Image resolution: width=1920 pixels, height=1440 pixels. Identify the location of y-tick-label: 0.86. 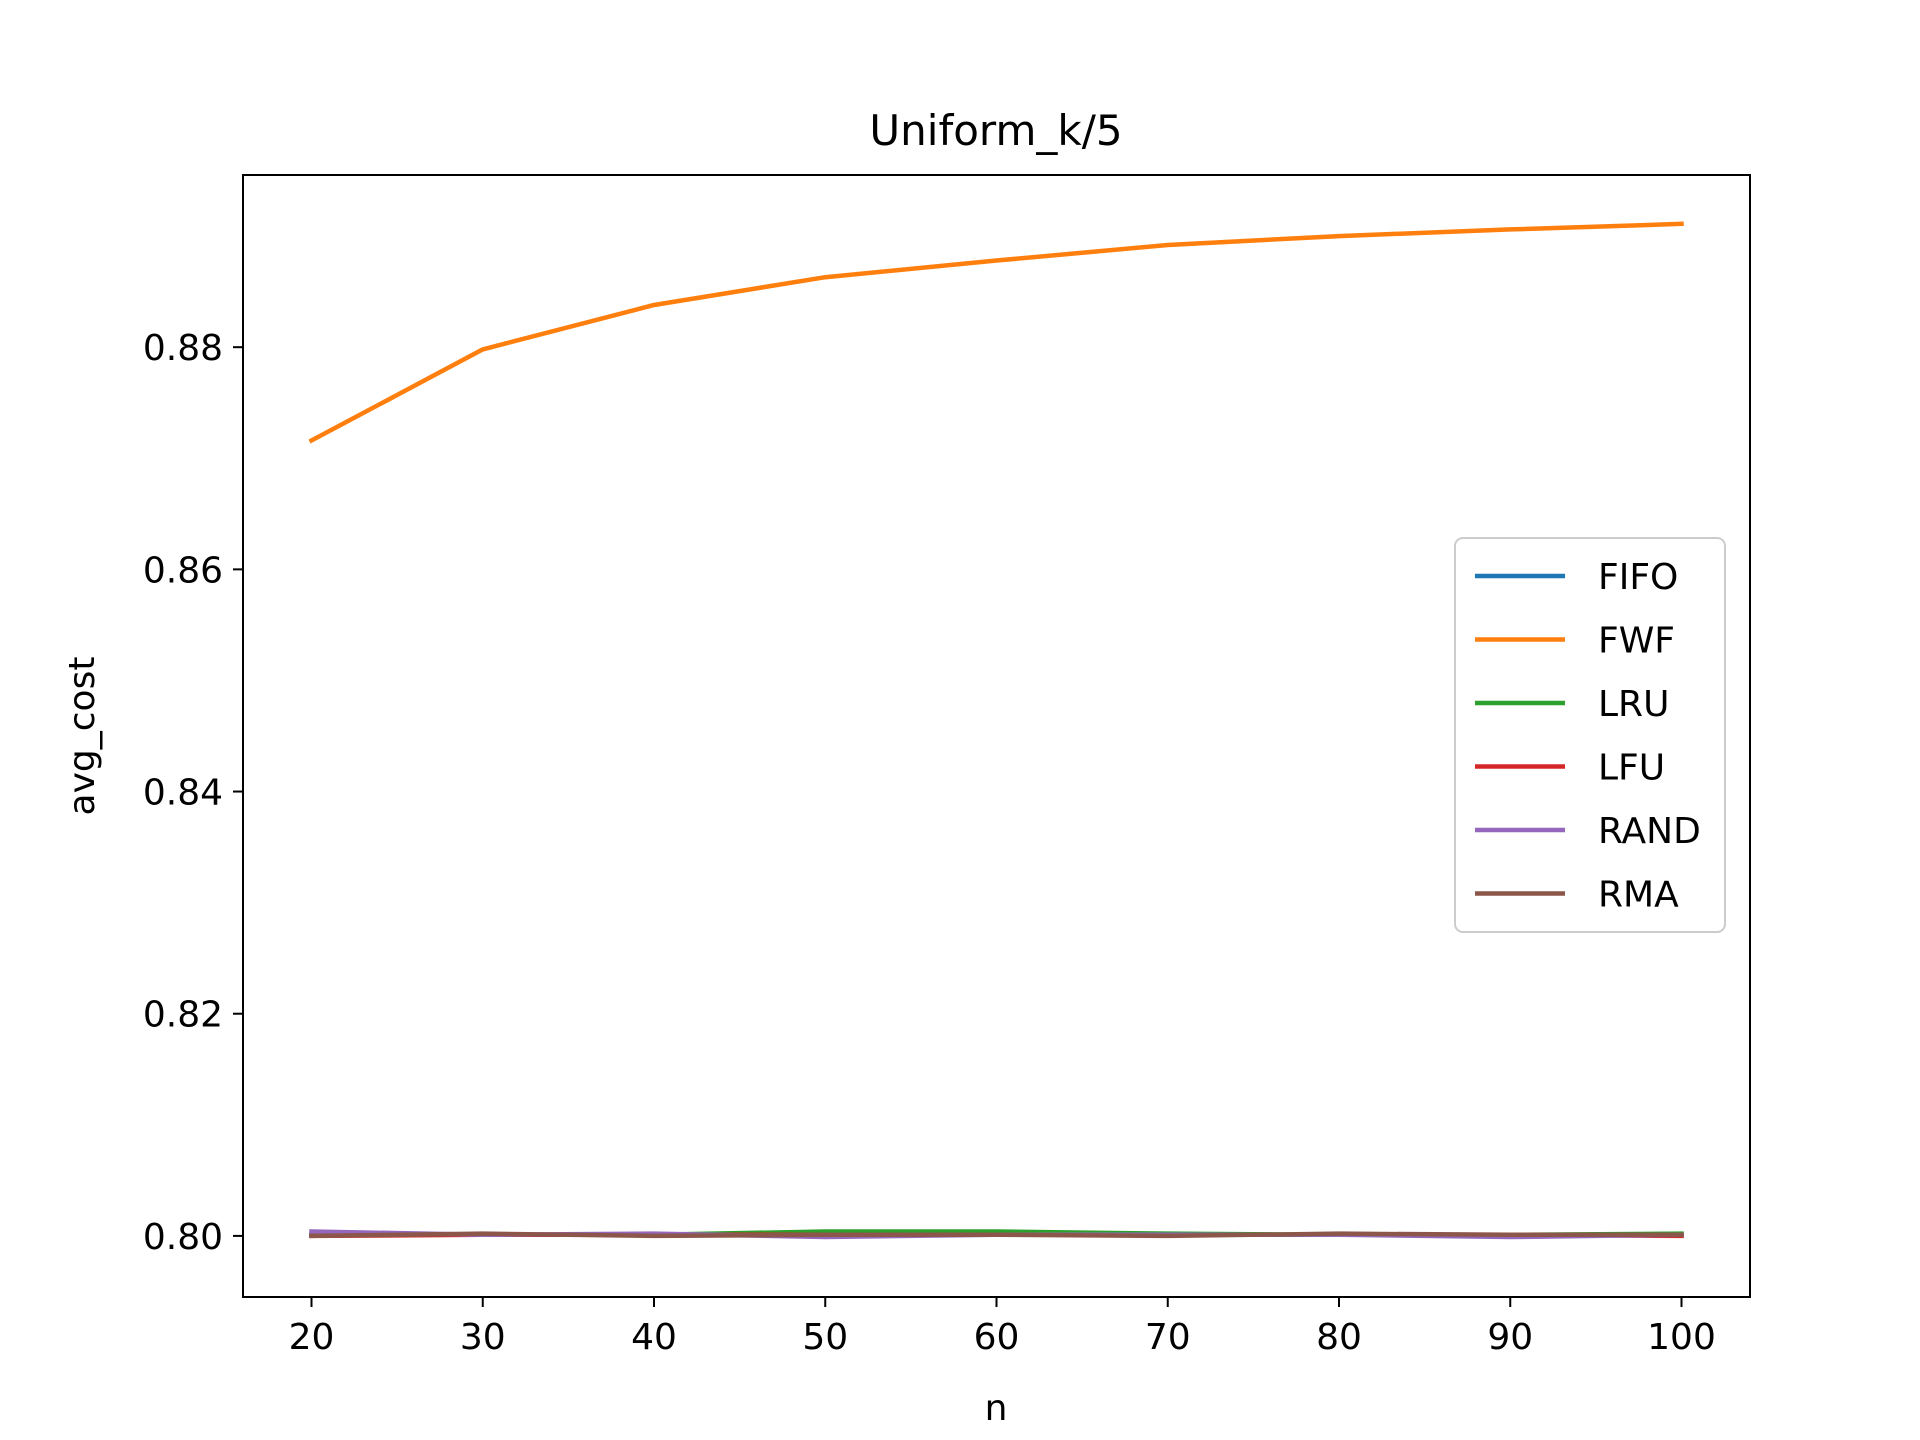
(183, 570).